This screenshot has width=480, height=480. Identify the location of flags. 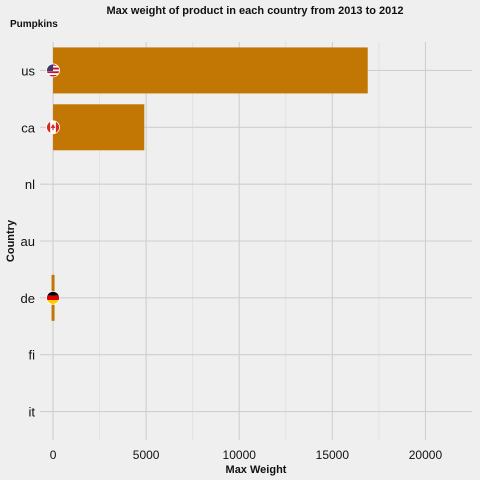
(53, 184).